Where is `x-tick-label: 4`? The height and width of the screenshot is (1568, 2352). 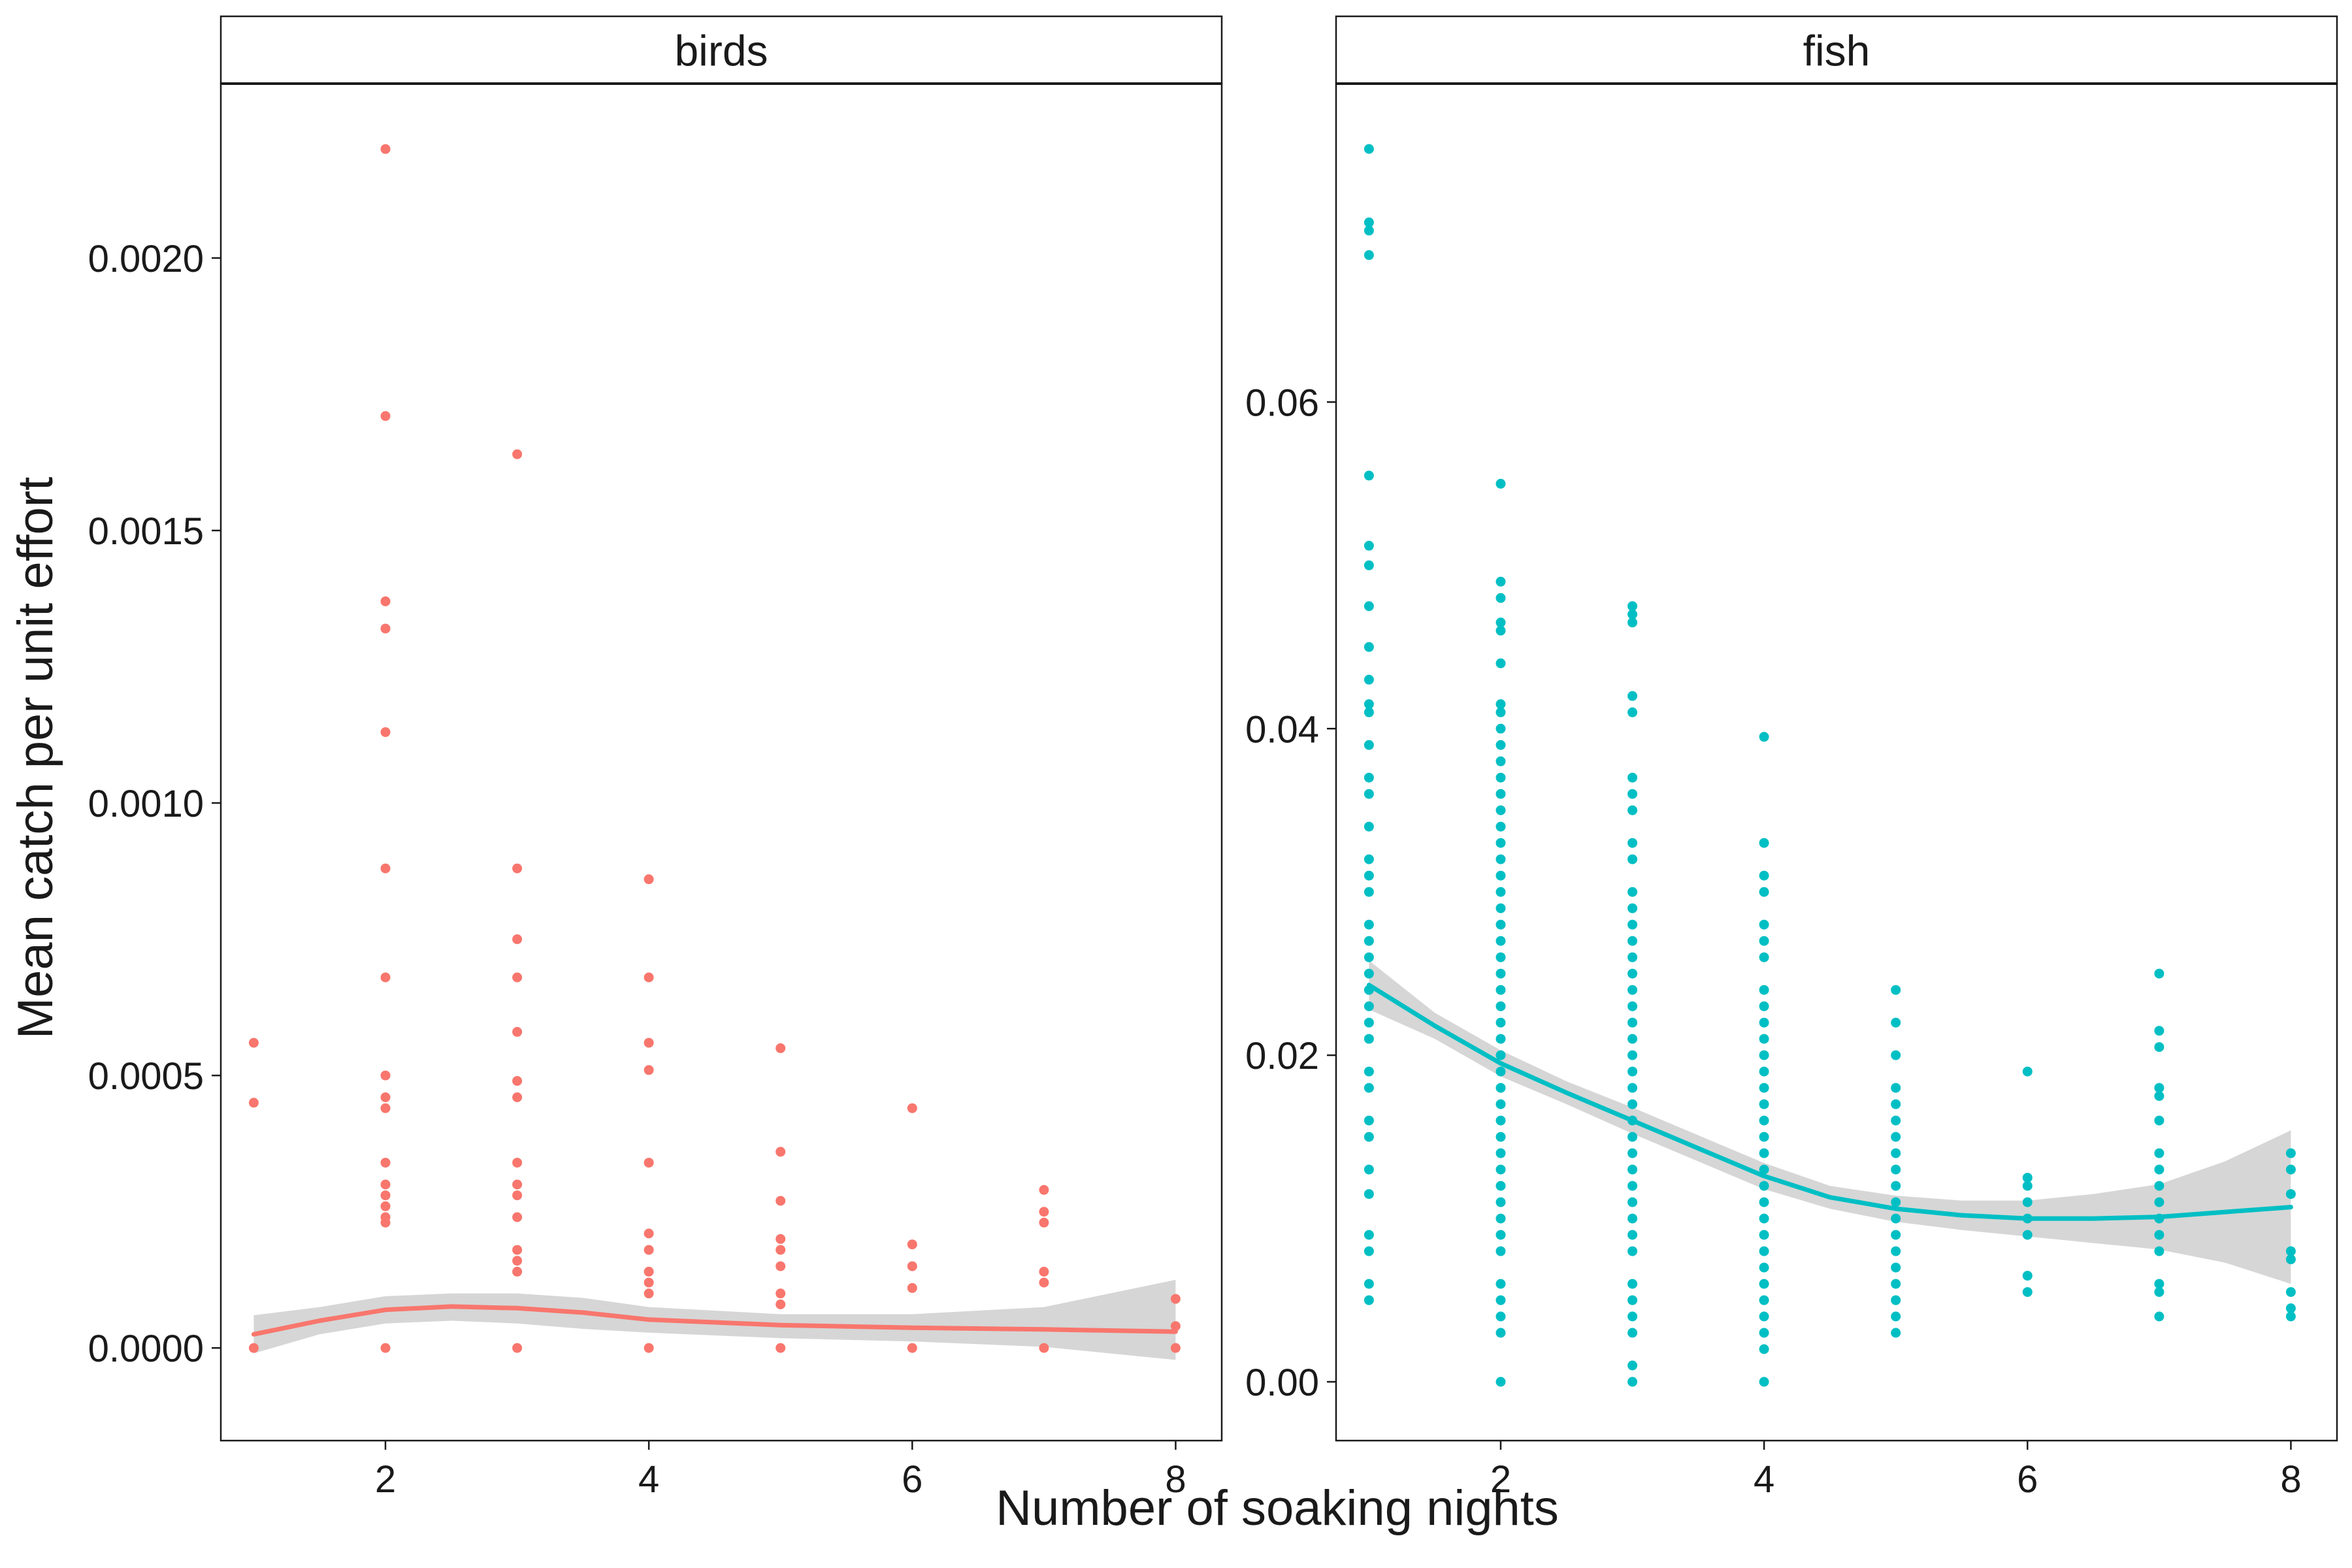 x-tick-label: 4 is located at coordinates (1764, 1479).